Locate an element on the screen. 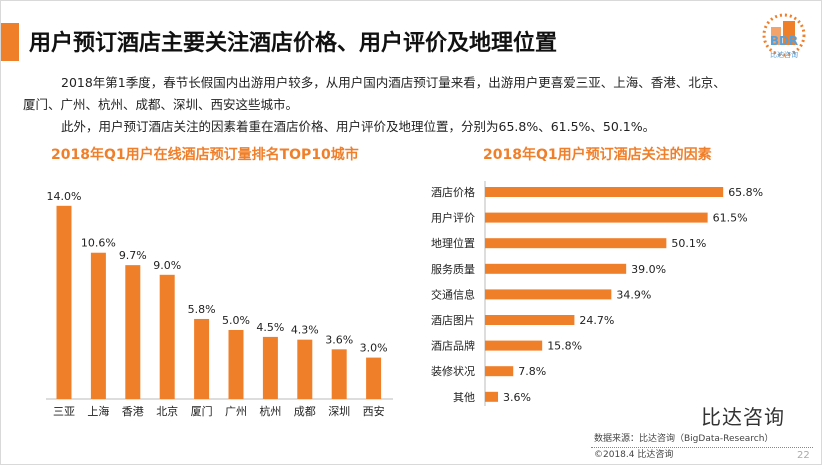  bar-value-label: 14.0% is located at coordinates (64, 196).